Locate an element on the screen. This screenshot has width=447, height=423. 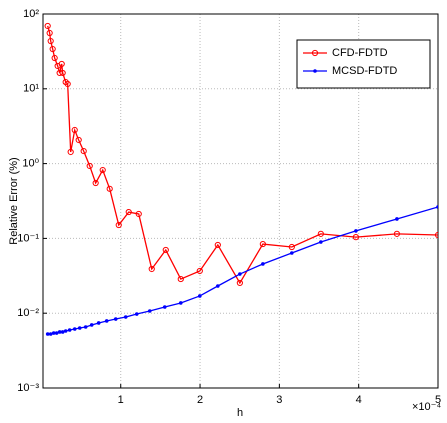
legend-label: CFD-FDTD is located at coordinates (360, 53).